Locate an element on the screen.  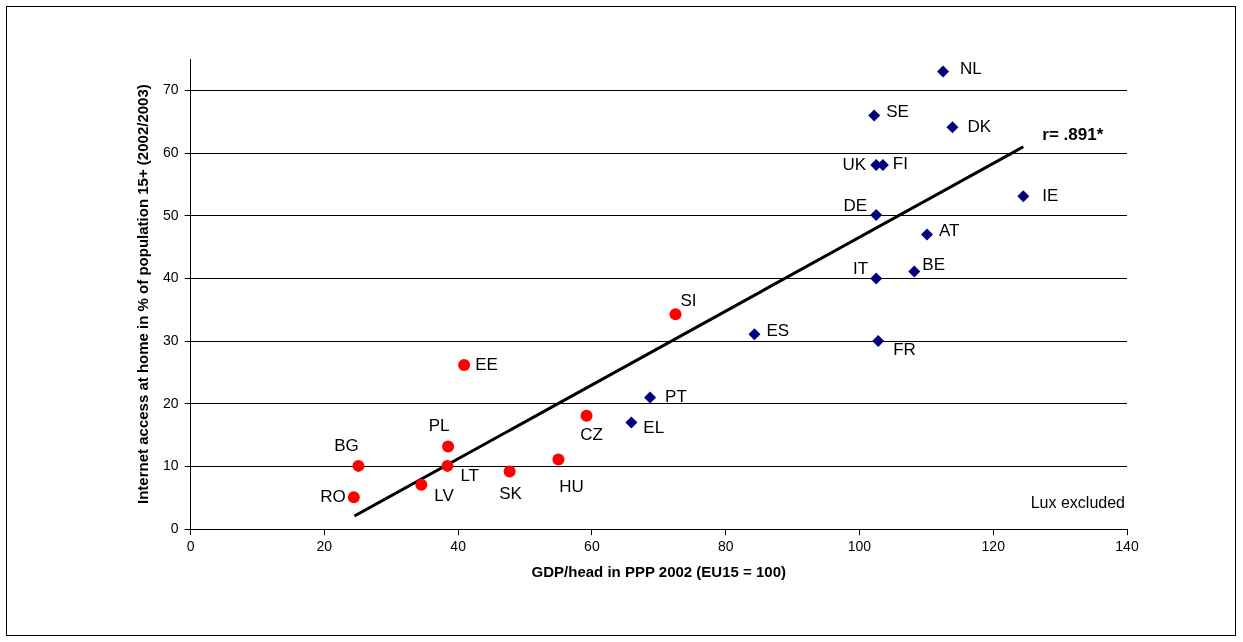
annotation: IT is located at coordinates (861, 269).